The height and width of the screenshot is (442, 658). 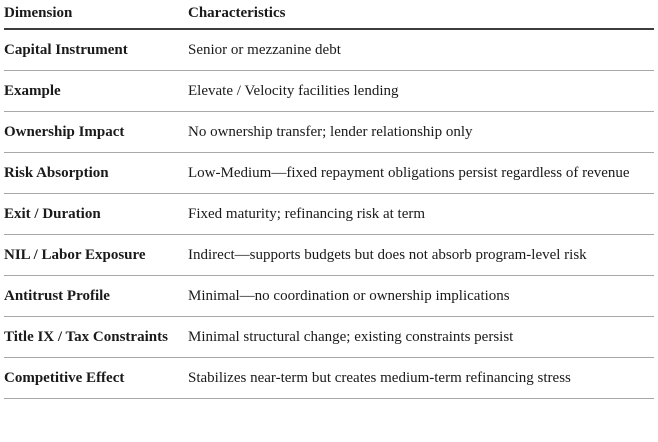 What do you see at coordinates (56, 173) in the screenshot?
I see `dimension-cell: Risk Absorption` at bounding box center [56, 173].